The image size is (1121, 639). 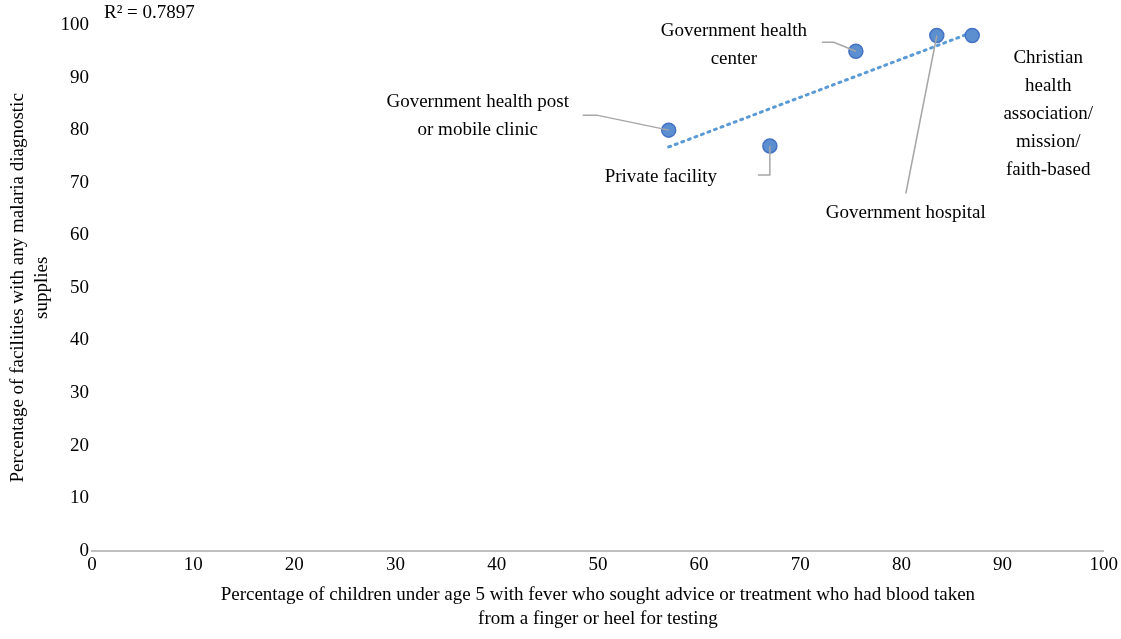 I want to click on y-tick-label: 90, so click(x=79, y=76).